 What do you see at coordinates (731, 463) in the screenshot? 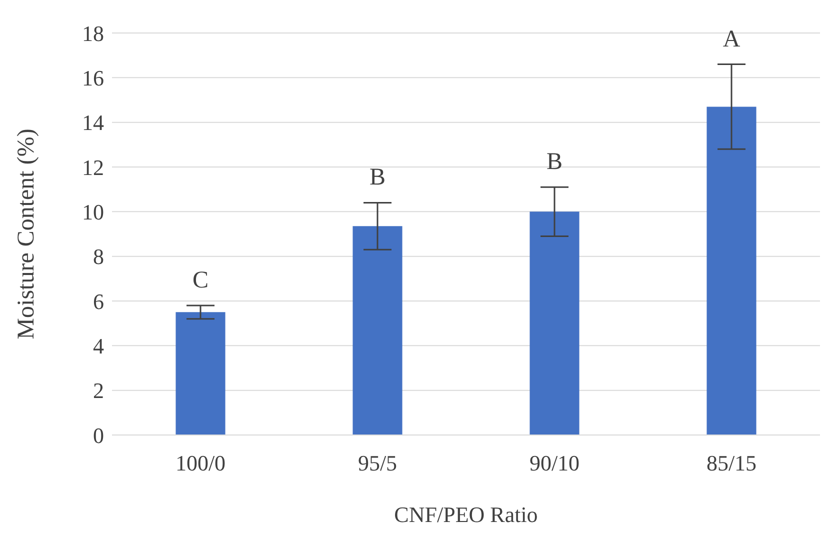
I see `x-tick-label: 85/15` at bounding box center [731, 463].